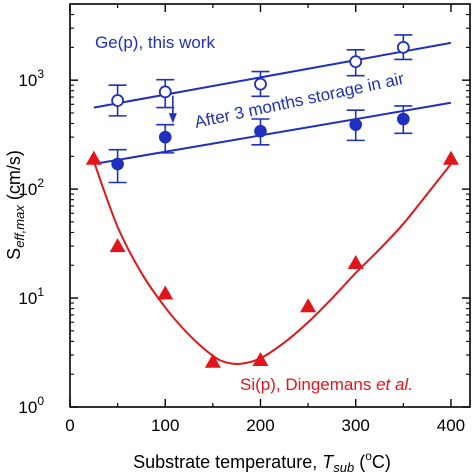 This screenshot has width=474, height=474. I want to click on x-tick-label: 200, so click(260, 425).